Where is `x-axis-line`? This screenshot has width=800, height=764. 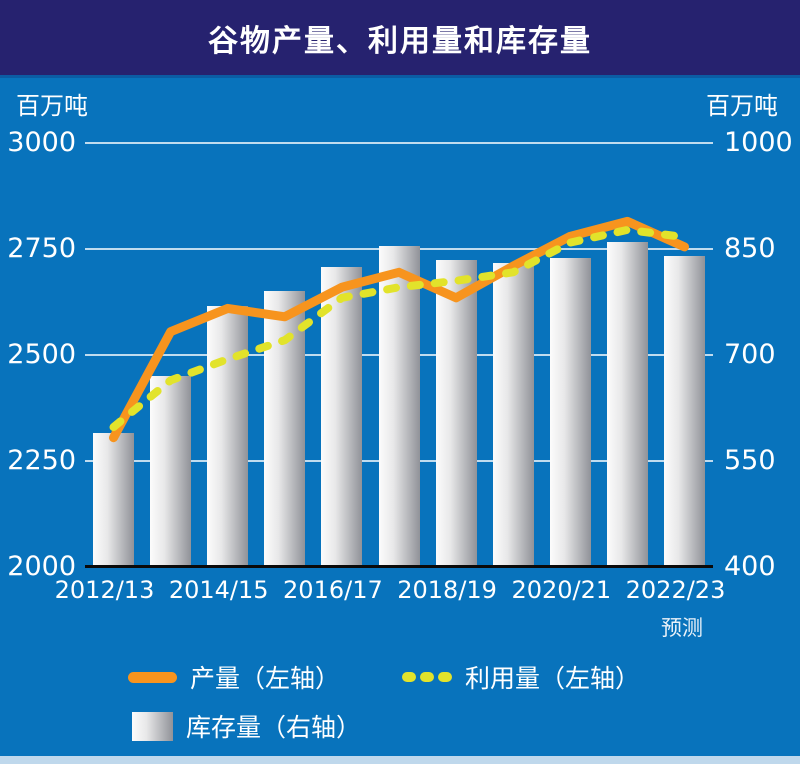 x-axis-line is located at coordinates (399, 566).